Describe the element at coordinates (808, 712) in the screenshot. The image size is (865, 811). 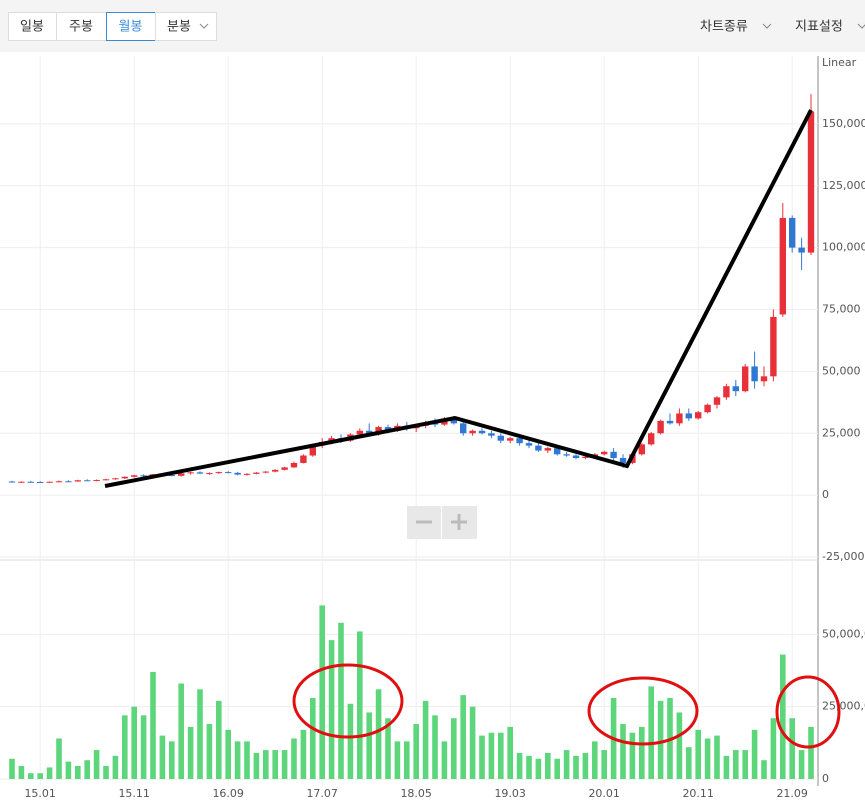
I see `circle-annotation` at that location.